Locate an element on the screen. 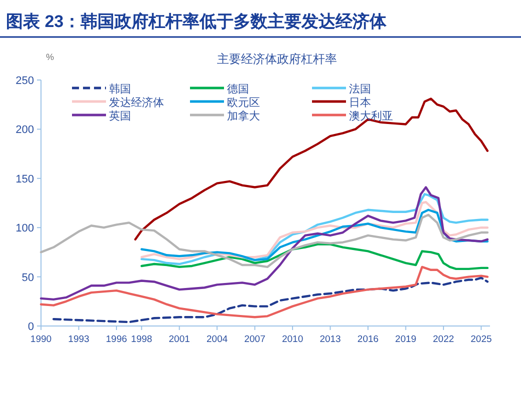  legend-label: 欧元区 is located at coordinates (243, 103).